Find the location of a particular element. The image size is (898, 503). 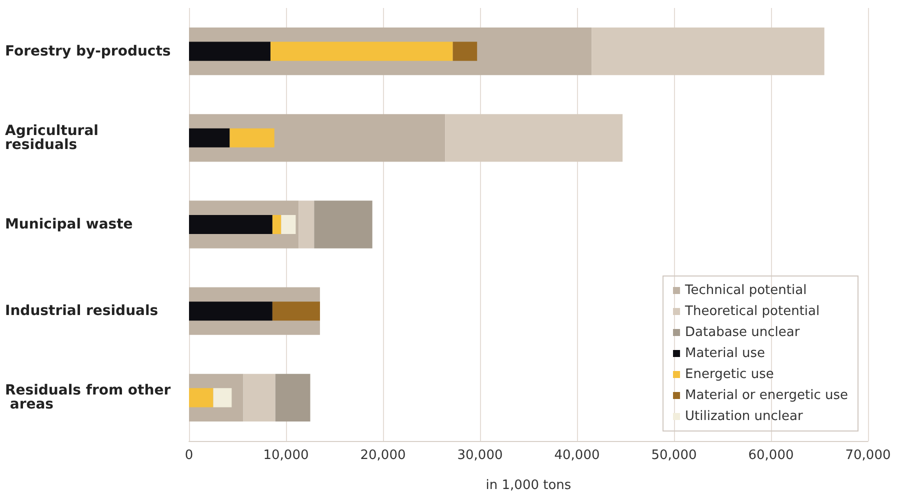

x-tick-label: 60,000 is located at coordinates (771, 455).